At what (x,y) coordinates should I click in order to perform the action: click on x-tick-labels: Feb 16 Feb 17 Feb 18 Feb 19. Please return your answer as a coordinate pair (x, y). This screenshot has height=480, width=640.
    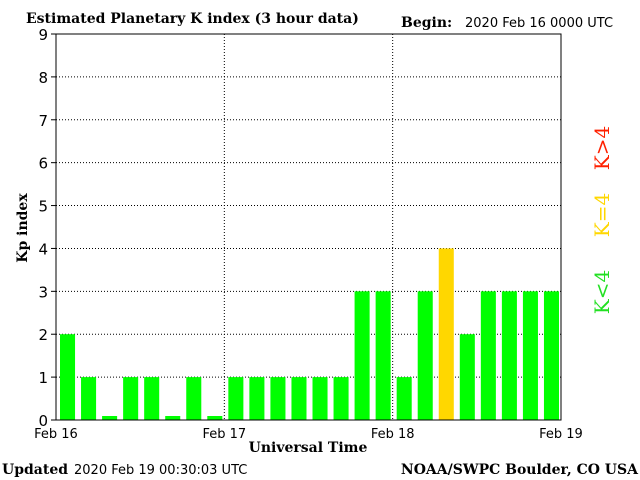
    Looking at the image, I should click on (308, 434).